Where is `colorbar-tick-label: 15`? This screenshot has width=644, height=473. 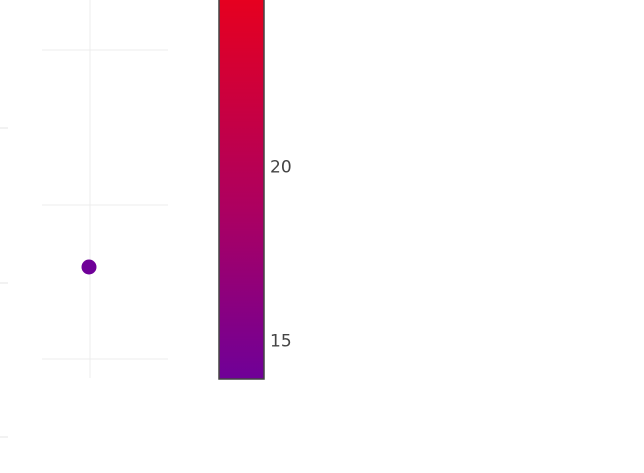 colorbar-tick-label: 15 is located at coordinates (281, 342).